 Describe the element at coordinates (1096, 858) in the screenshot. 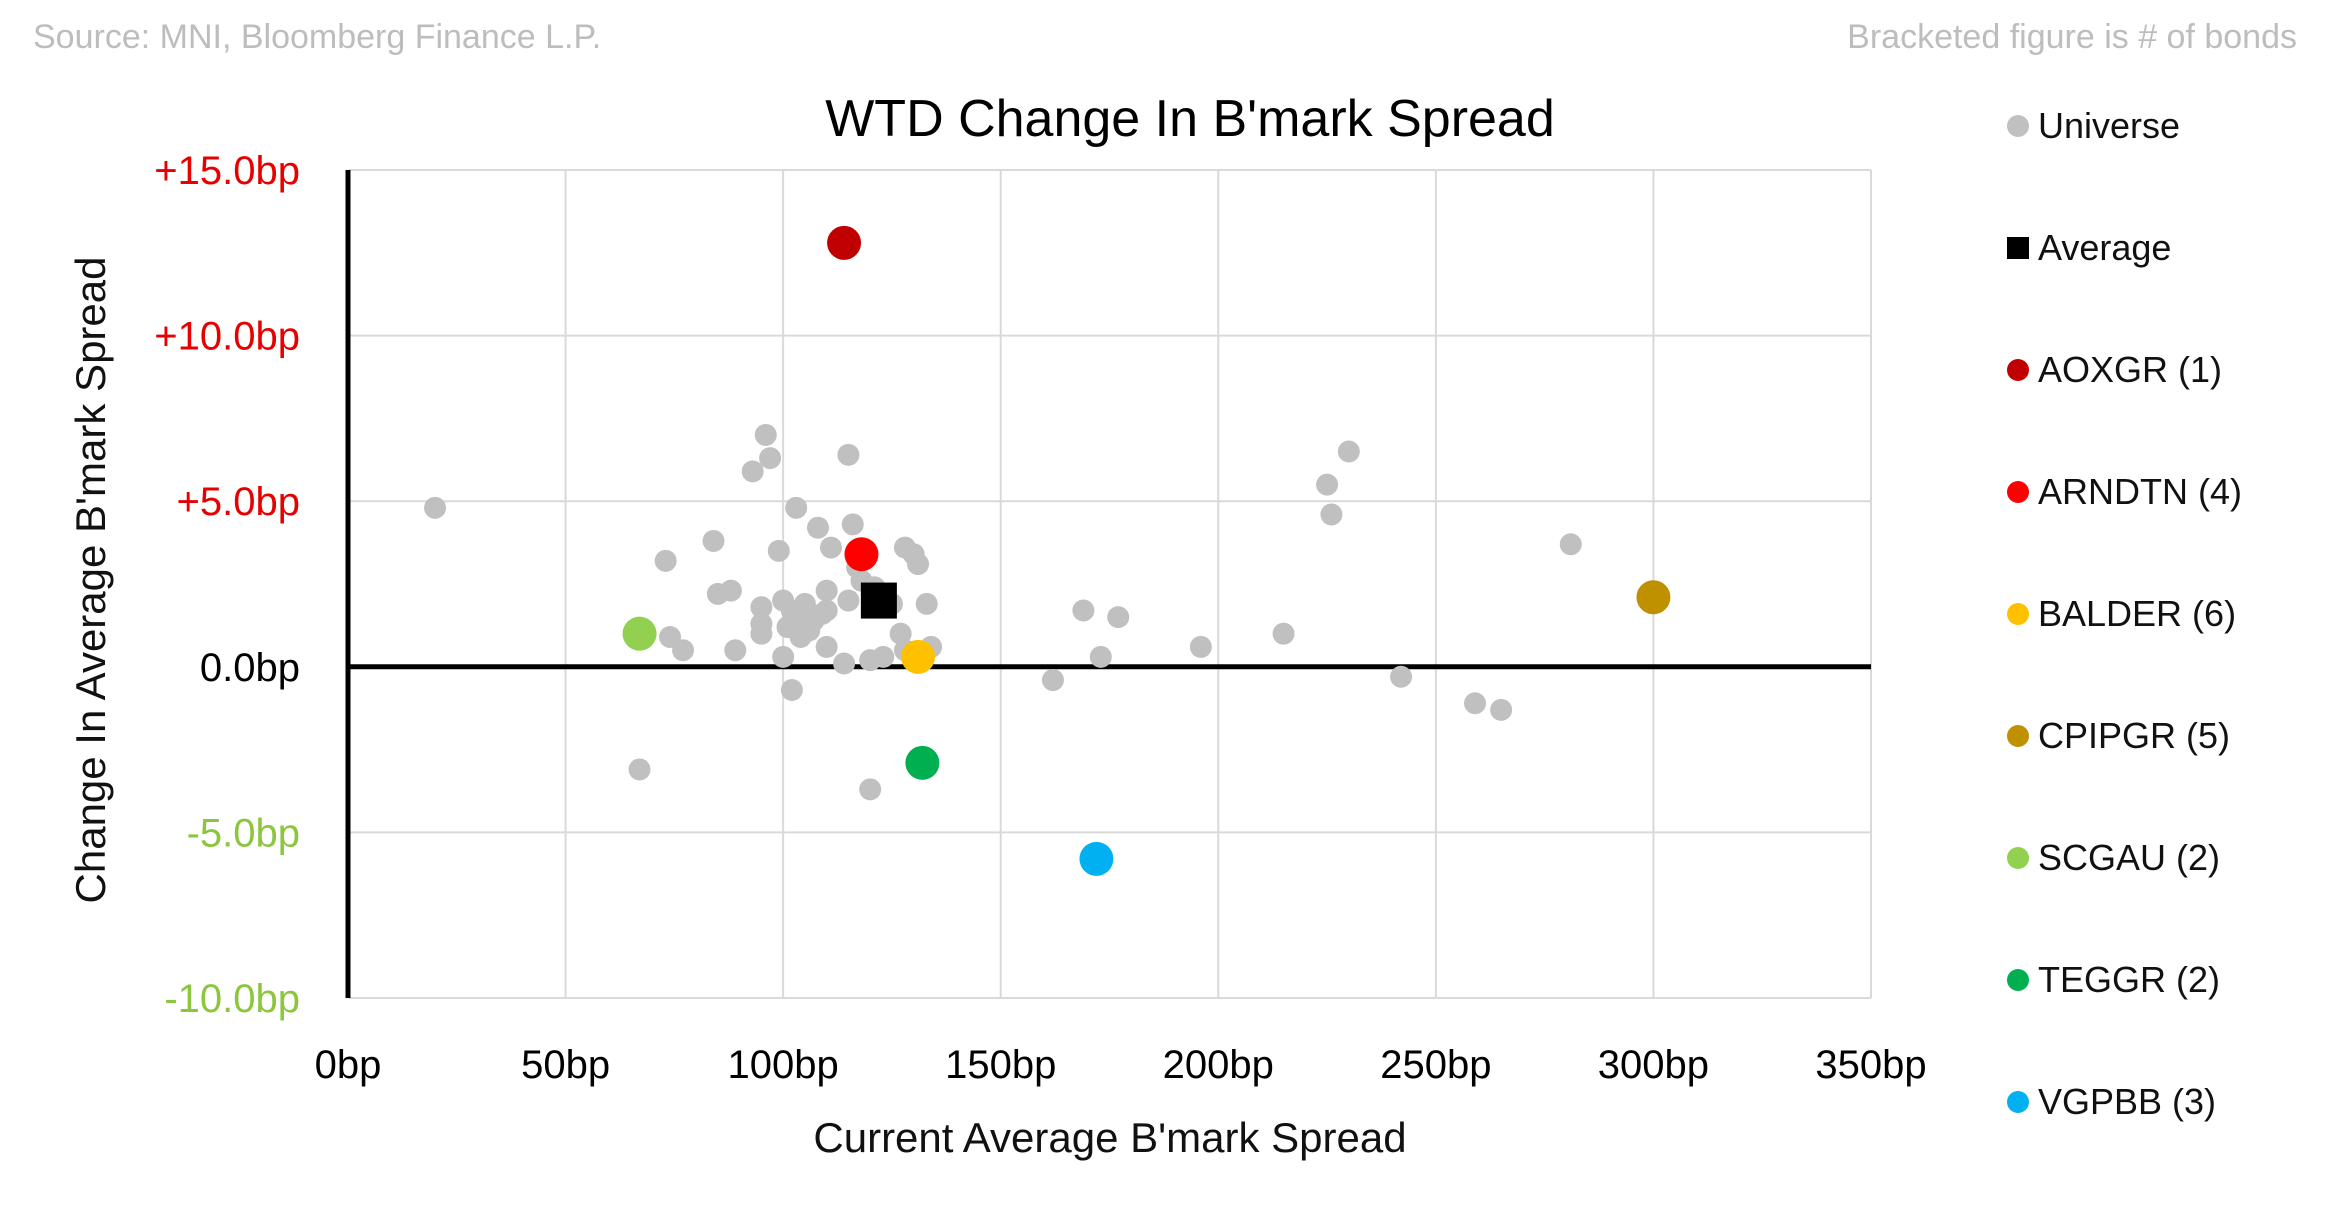

I see `point-vgpbb` at that location.